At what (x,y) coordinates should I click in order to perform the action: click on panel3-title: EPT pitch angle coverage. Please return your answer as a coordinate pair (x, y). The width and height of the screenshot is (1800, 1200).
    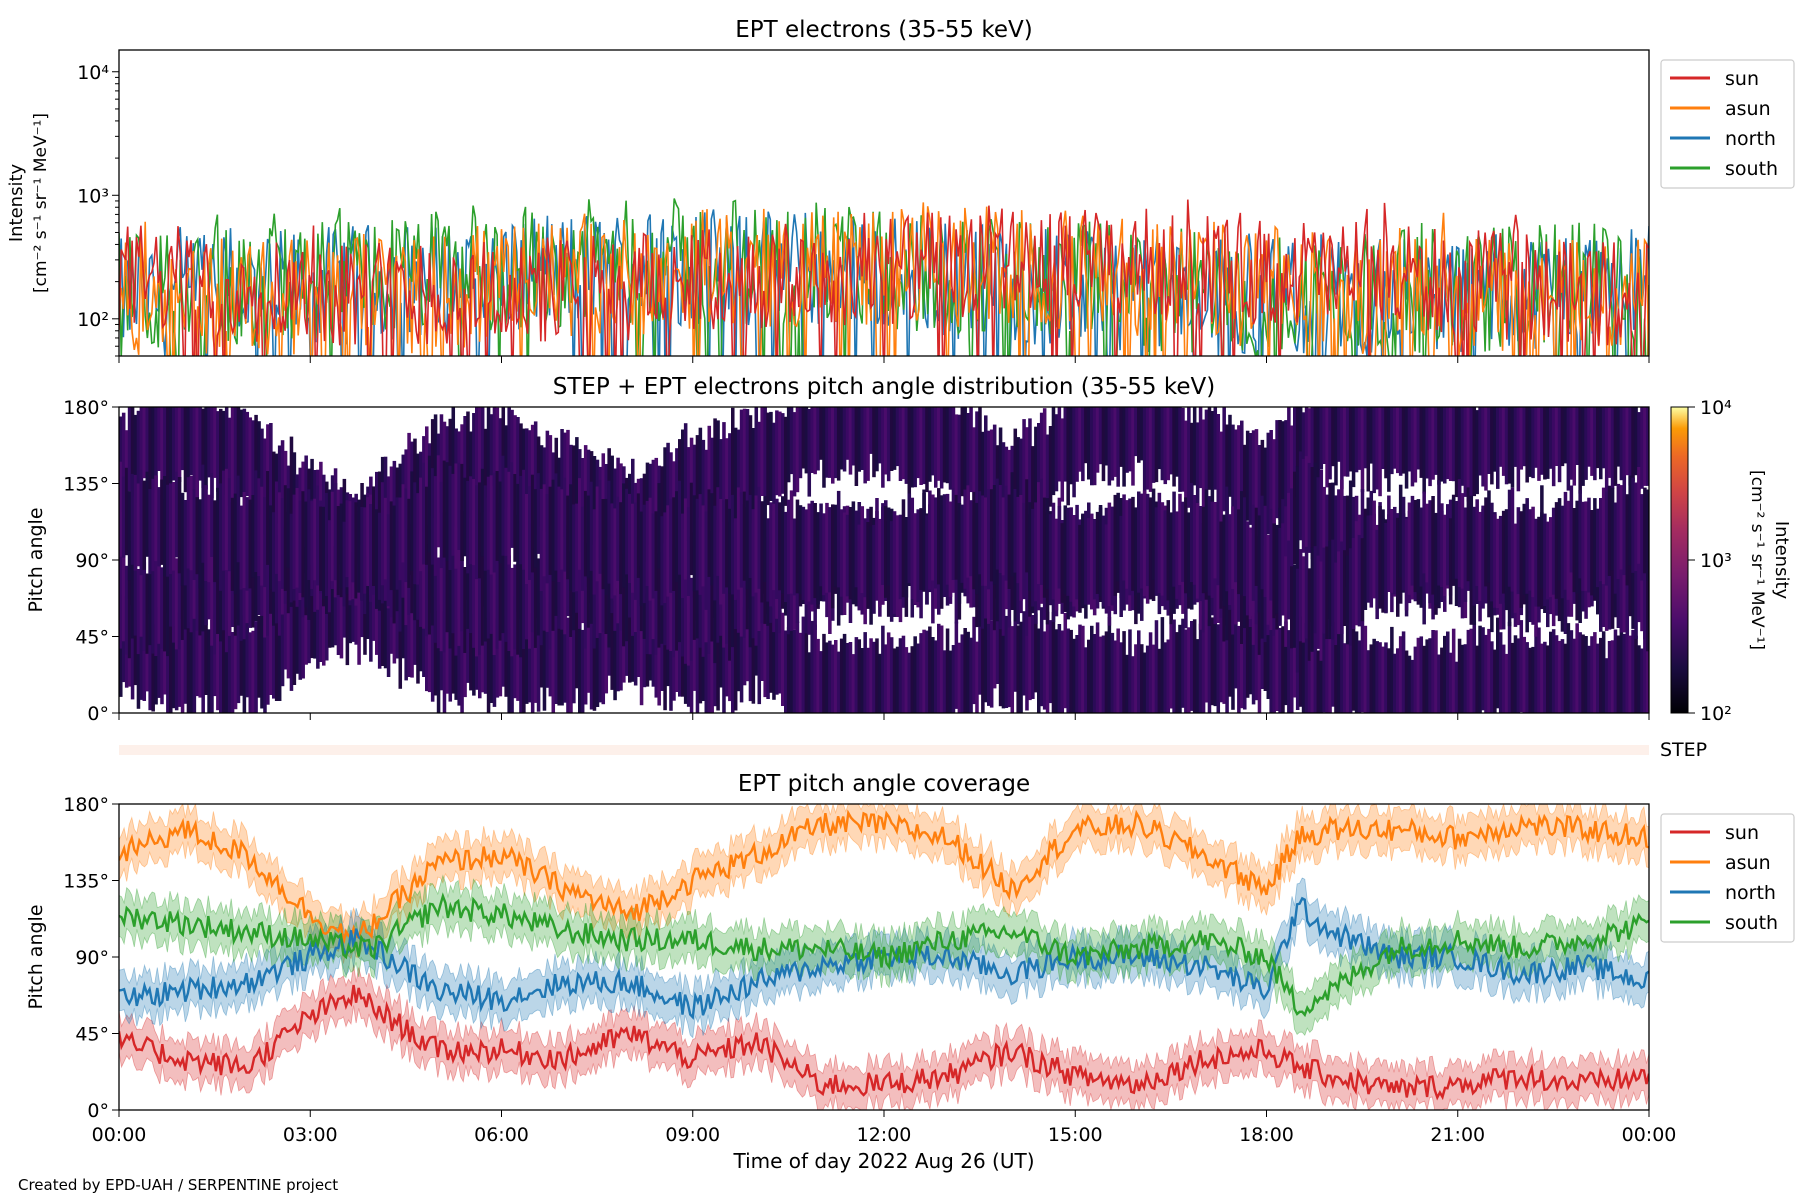
    Looking at the image, I should click on (884, 784).